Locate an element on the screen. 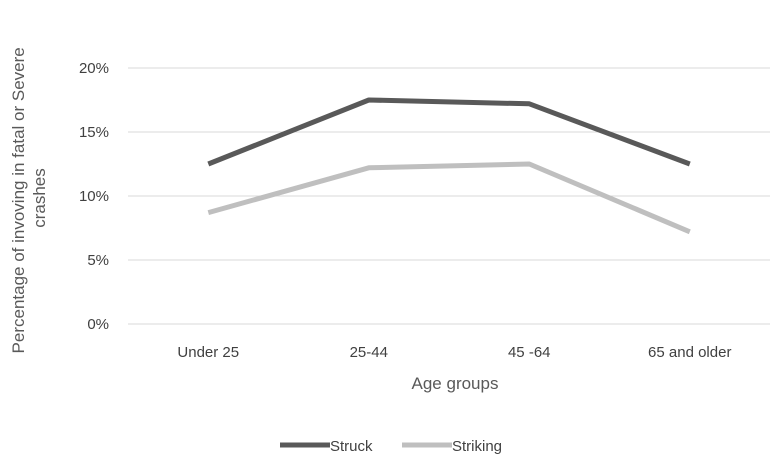 Image resolution: width=771 pixels, height=456 pixels. x-tick-label: 65 and older is located at coordinates (689, 352).